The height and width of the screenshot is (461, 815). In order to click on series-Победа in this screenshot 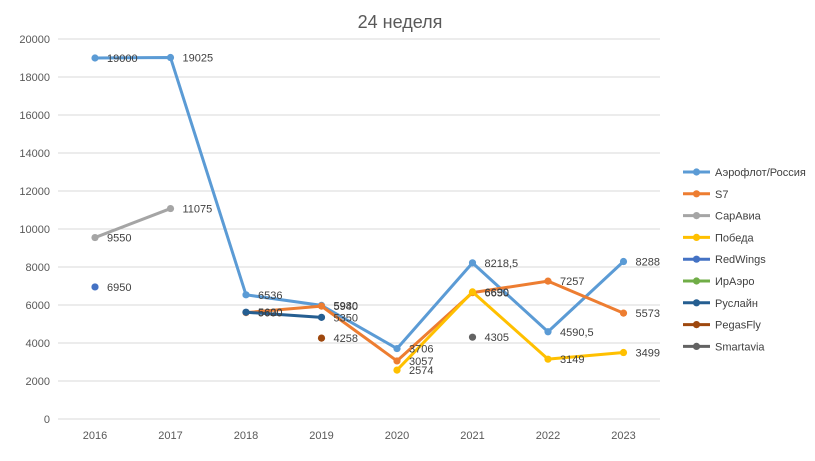, I will do `click(510, 331)`.